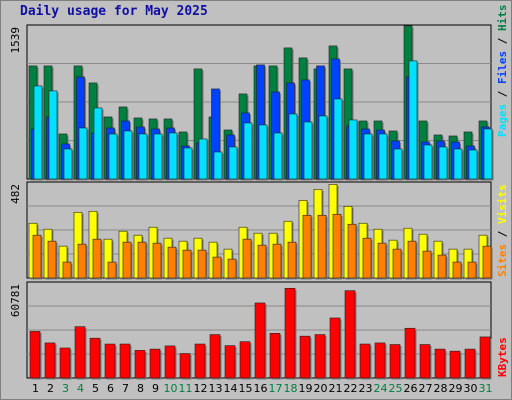 The height and width of the screenshot is (400, 512). I want to click on day-label-7: 7, so click(125, 388).